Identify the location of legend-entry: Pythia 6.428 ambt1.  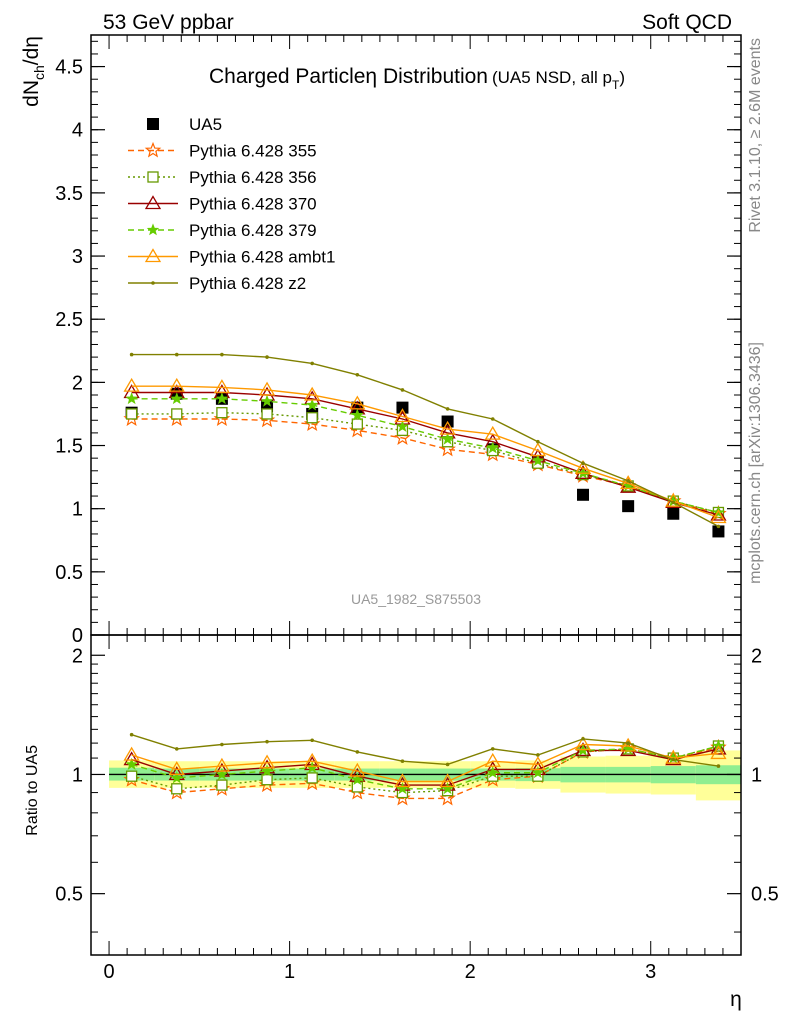
(231, 257).